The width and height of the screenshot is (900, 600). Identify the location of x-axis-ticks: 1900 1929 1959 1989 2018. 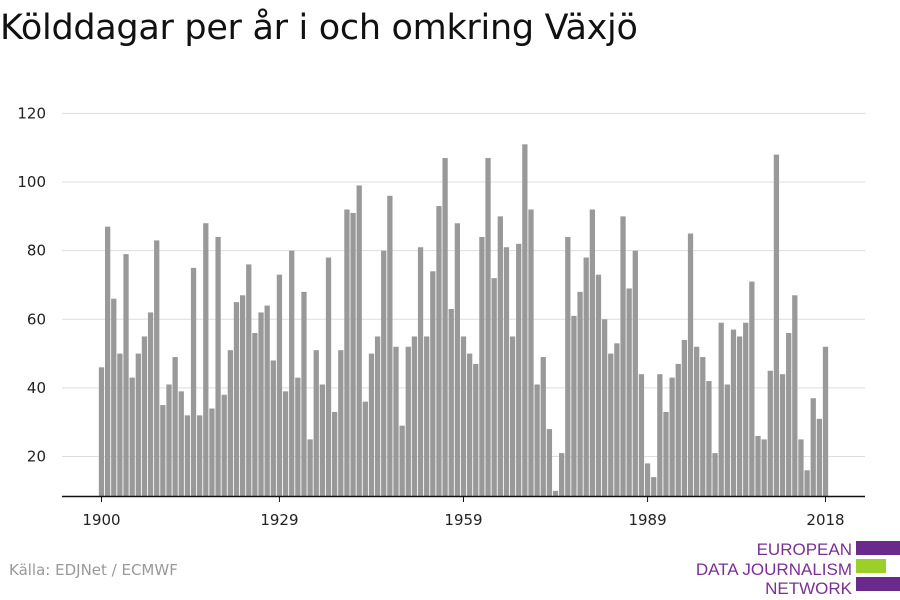
(463, 512).